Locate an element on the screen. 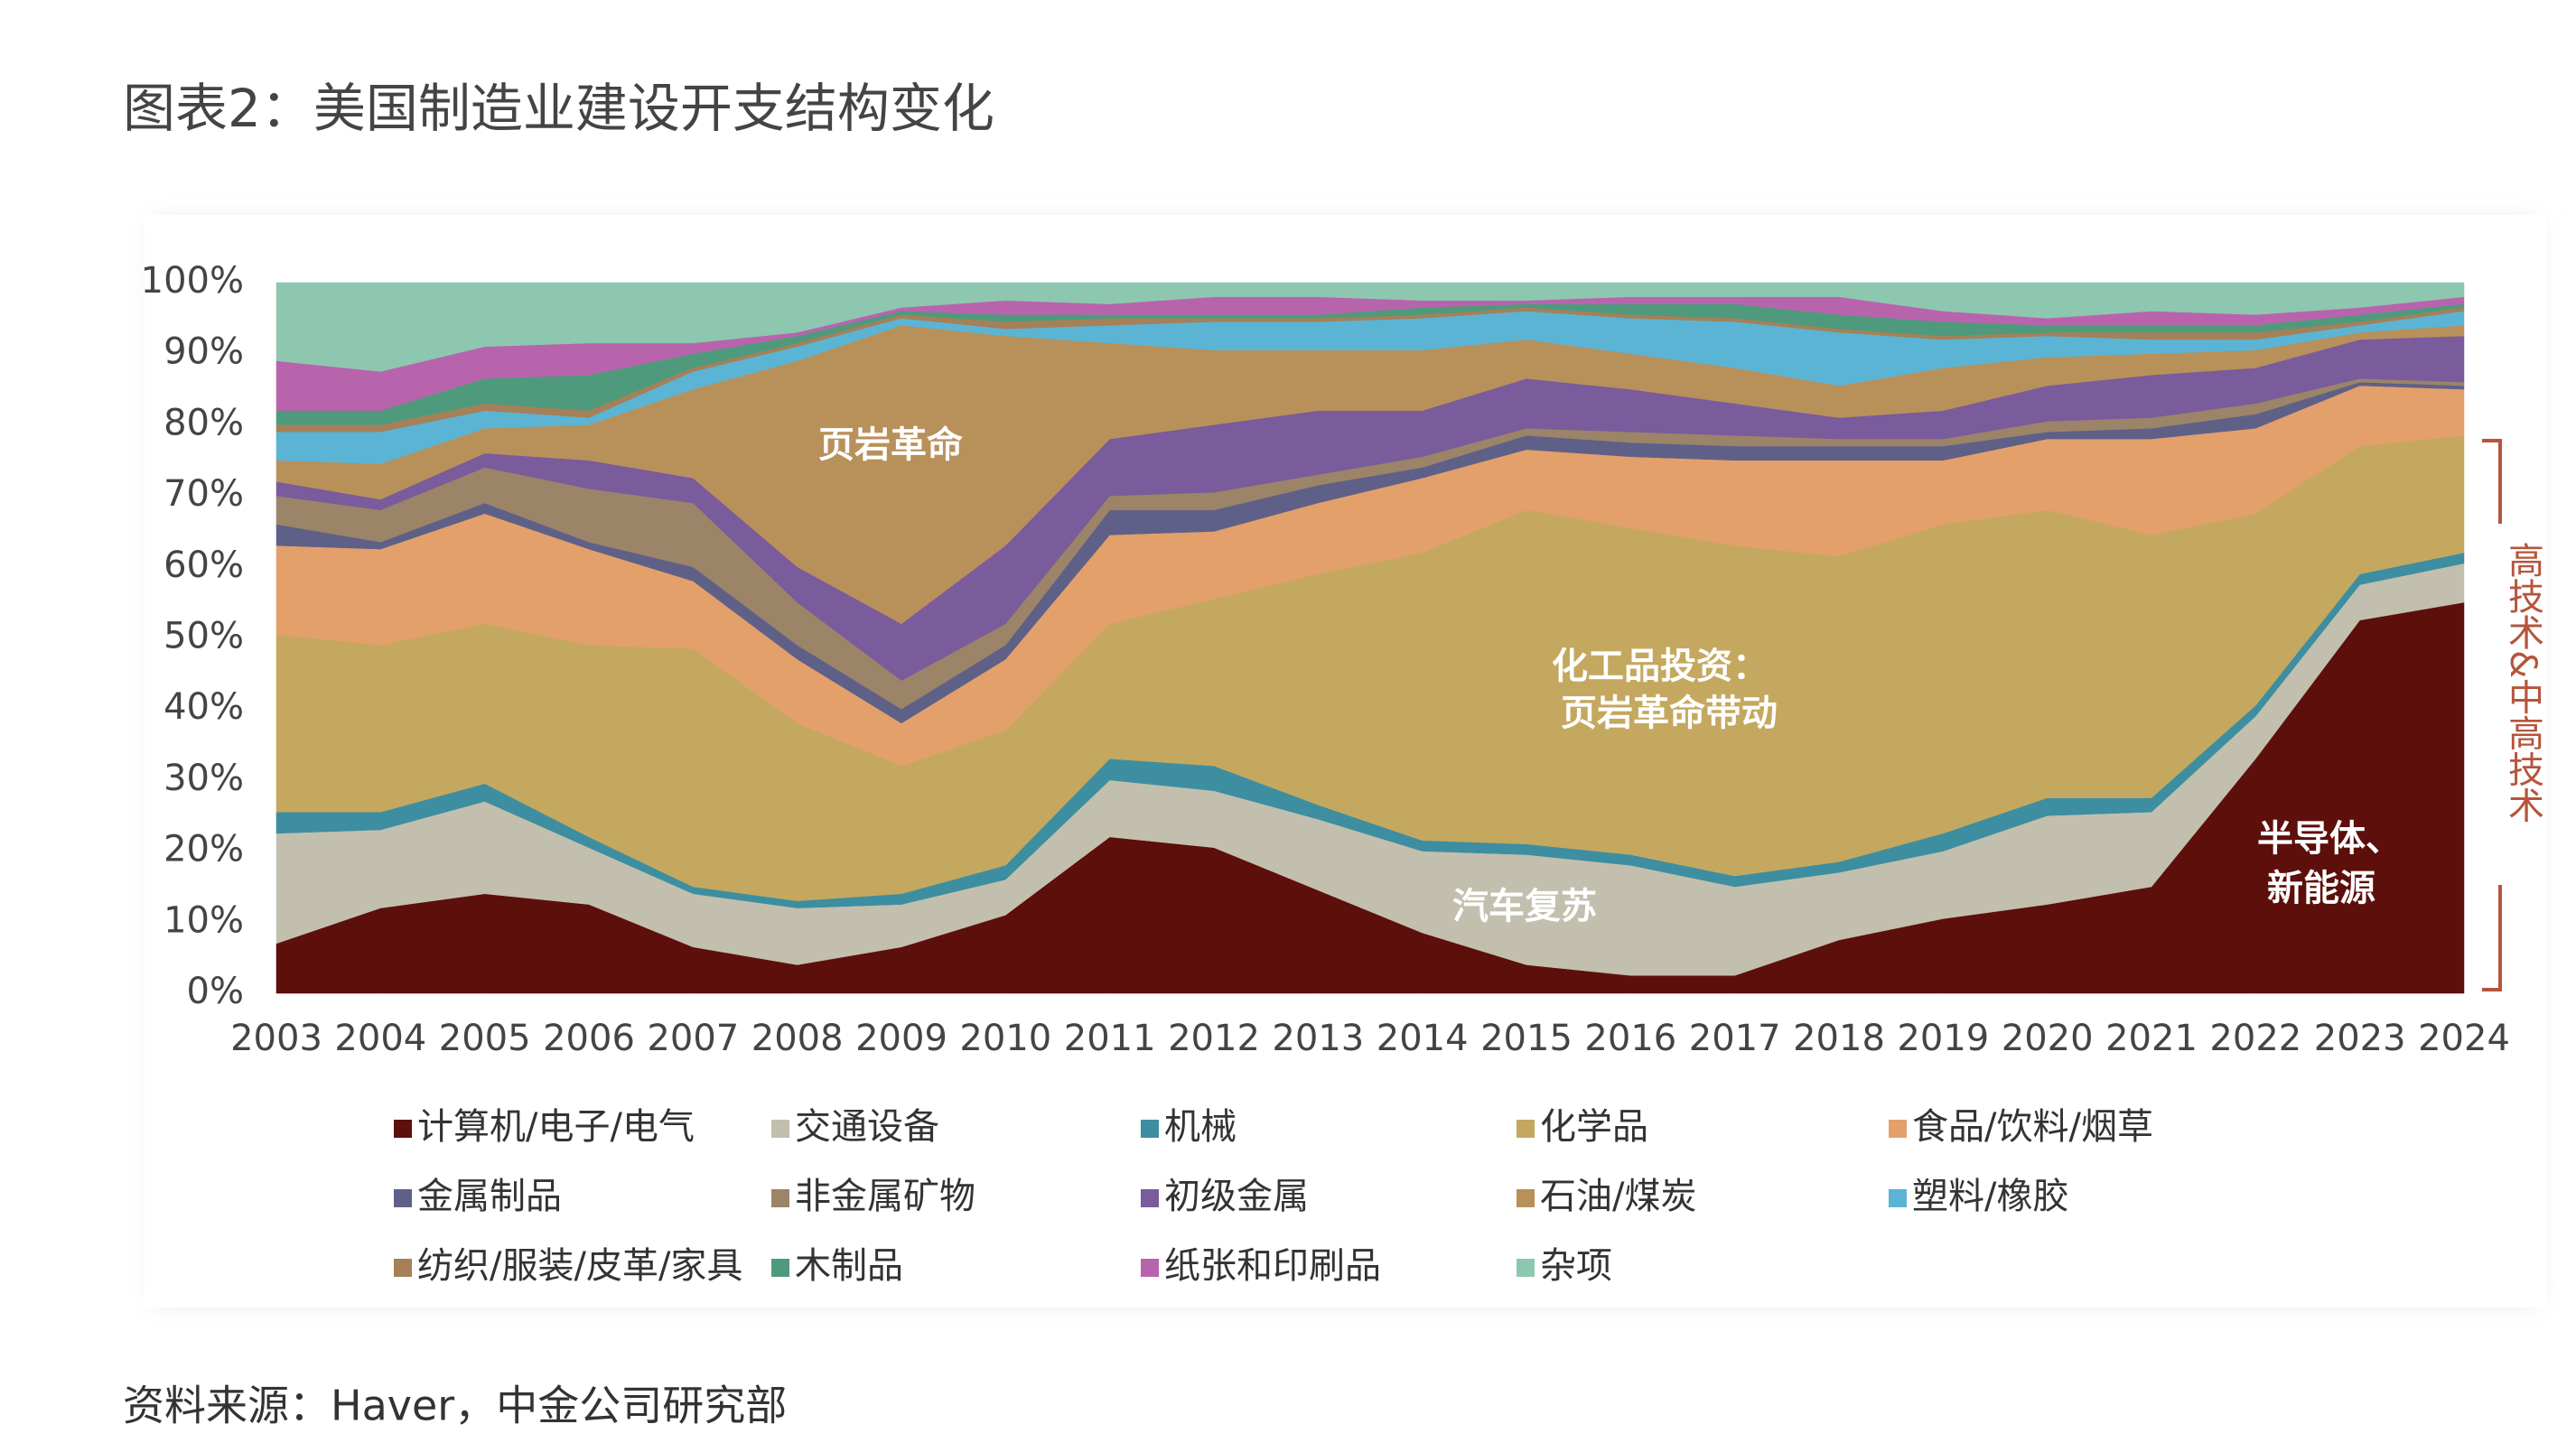  legend-label: 化学品 is located at coordinates (1594, 1127).